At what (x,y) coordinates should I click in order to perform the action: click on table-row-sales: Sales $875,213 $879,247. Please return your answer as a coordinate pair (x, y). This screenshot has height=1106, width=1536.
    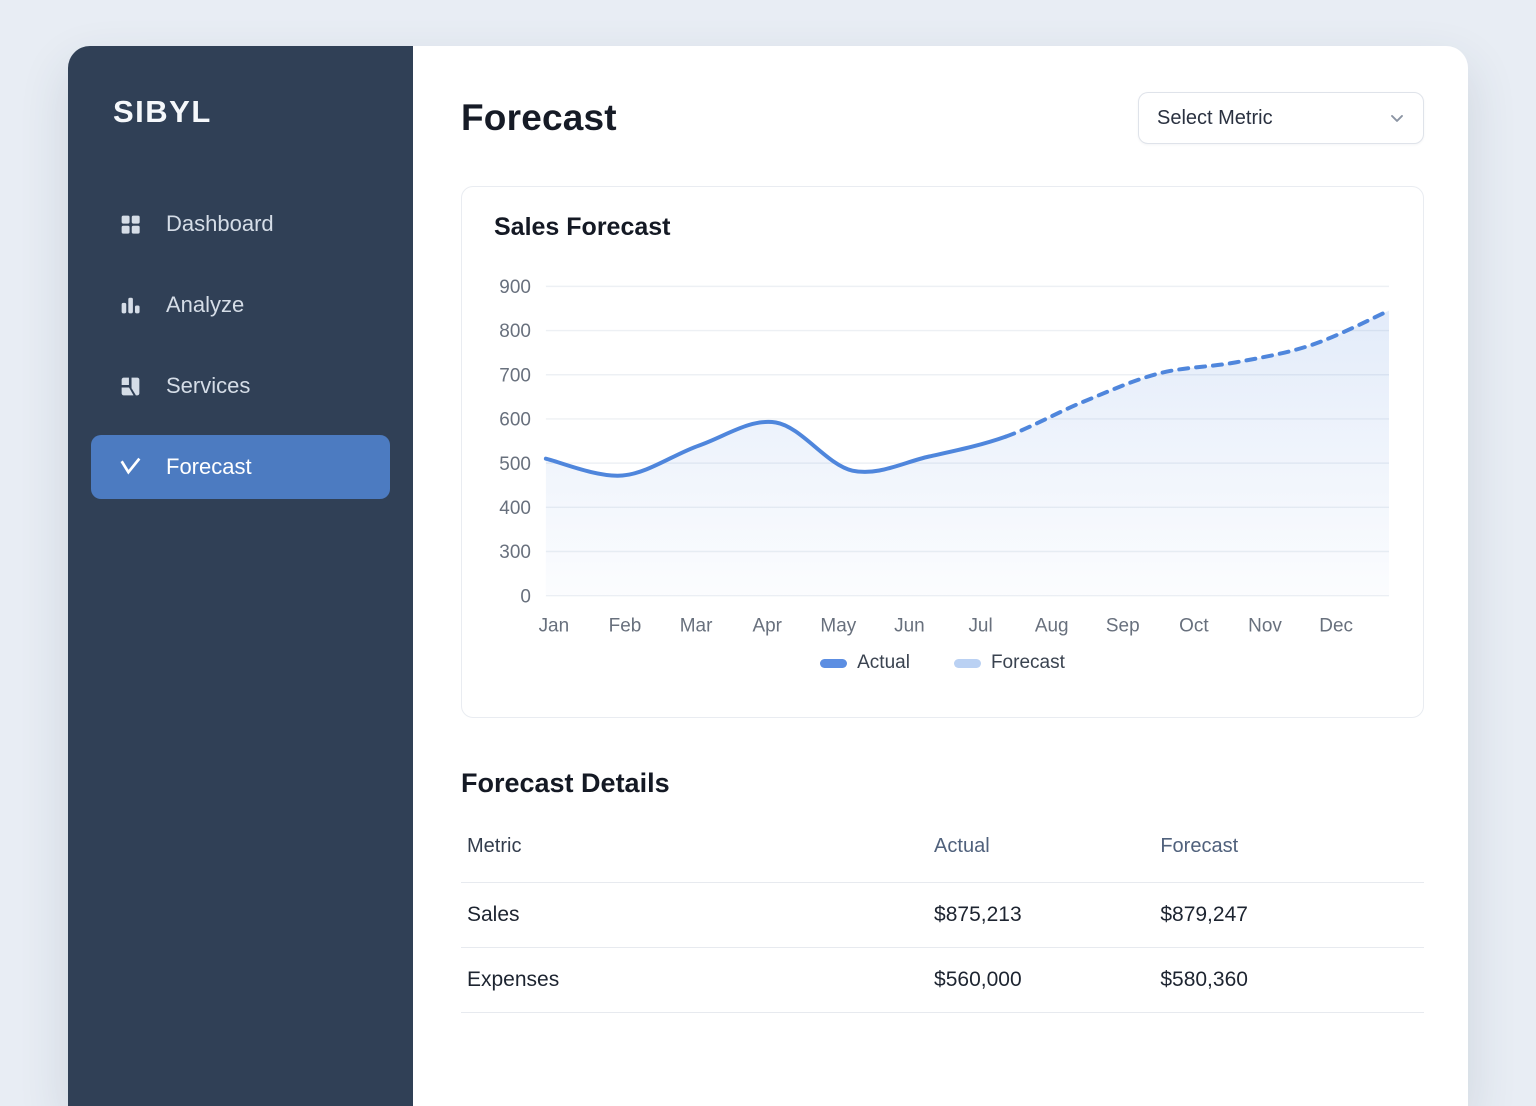
    Looking at the image, I should click on (942, 915).